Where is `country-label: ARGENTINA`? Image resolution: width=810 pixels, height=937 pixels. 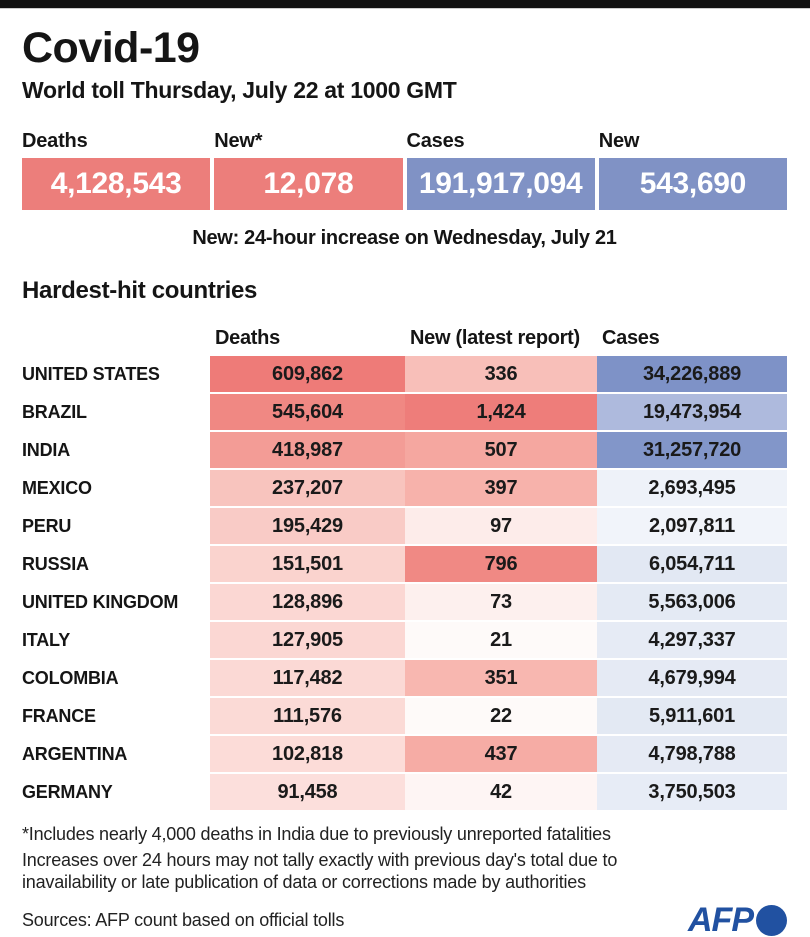
country-label: ARGENTINA is located at coordinates (75, 753).